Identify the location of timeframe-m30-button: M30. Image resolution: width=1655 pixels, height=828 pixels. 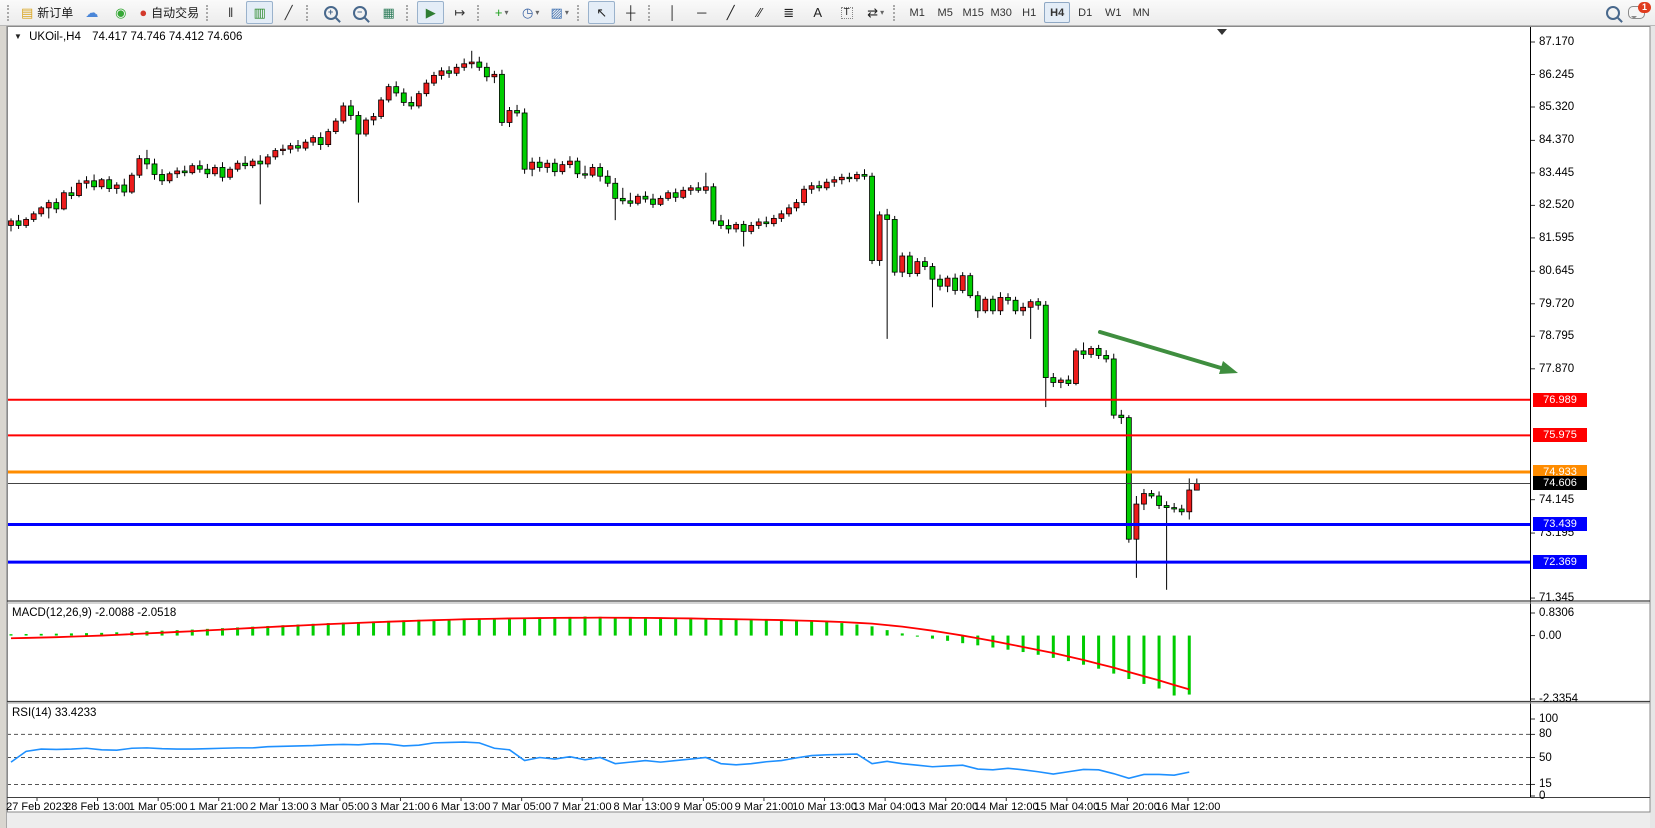
(1001, 12).